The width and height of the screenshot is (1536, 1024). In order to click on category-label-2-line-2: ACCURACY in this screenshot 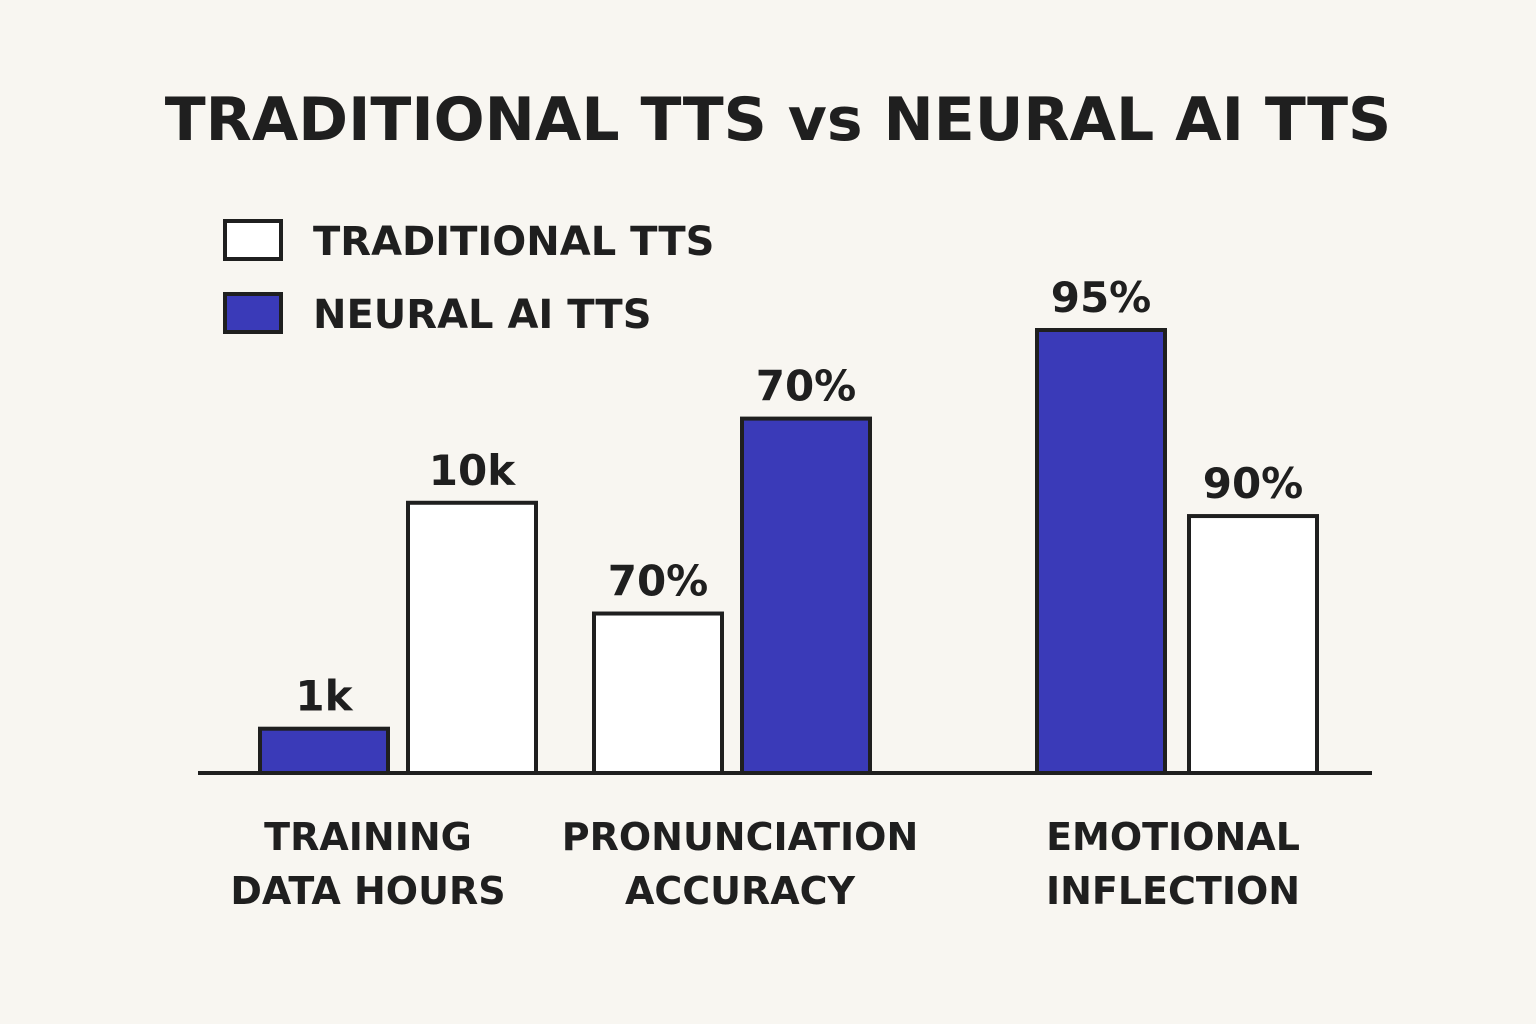, I will do `click(740, 891)`.